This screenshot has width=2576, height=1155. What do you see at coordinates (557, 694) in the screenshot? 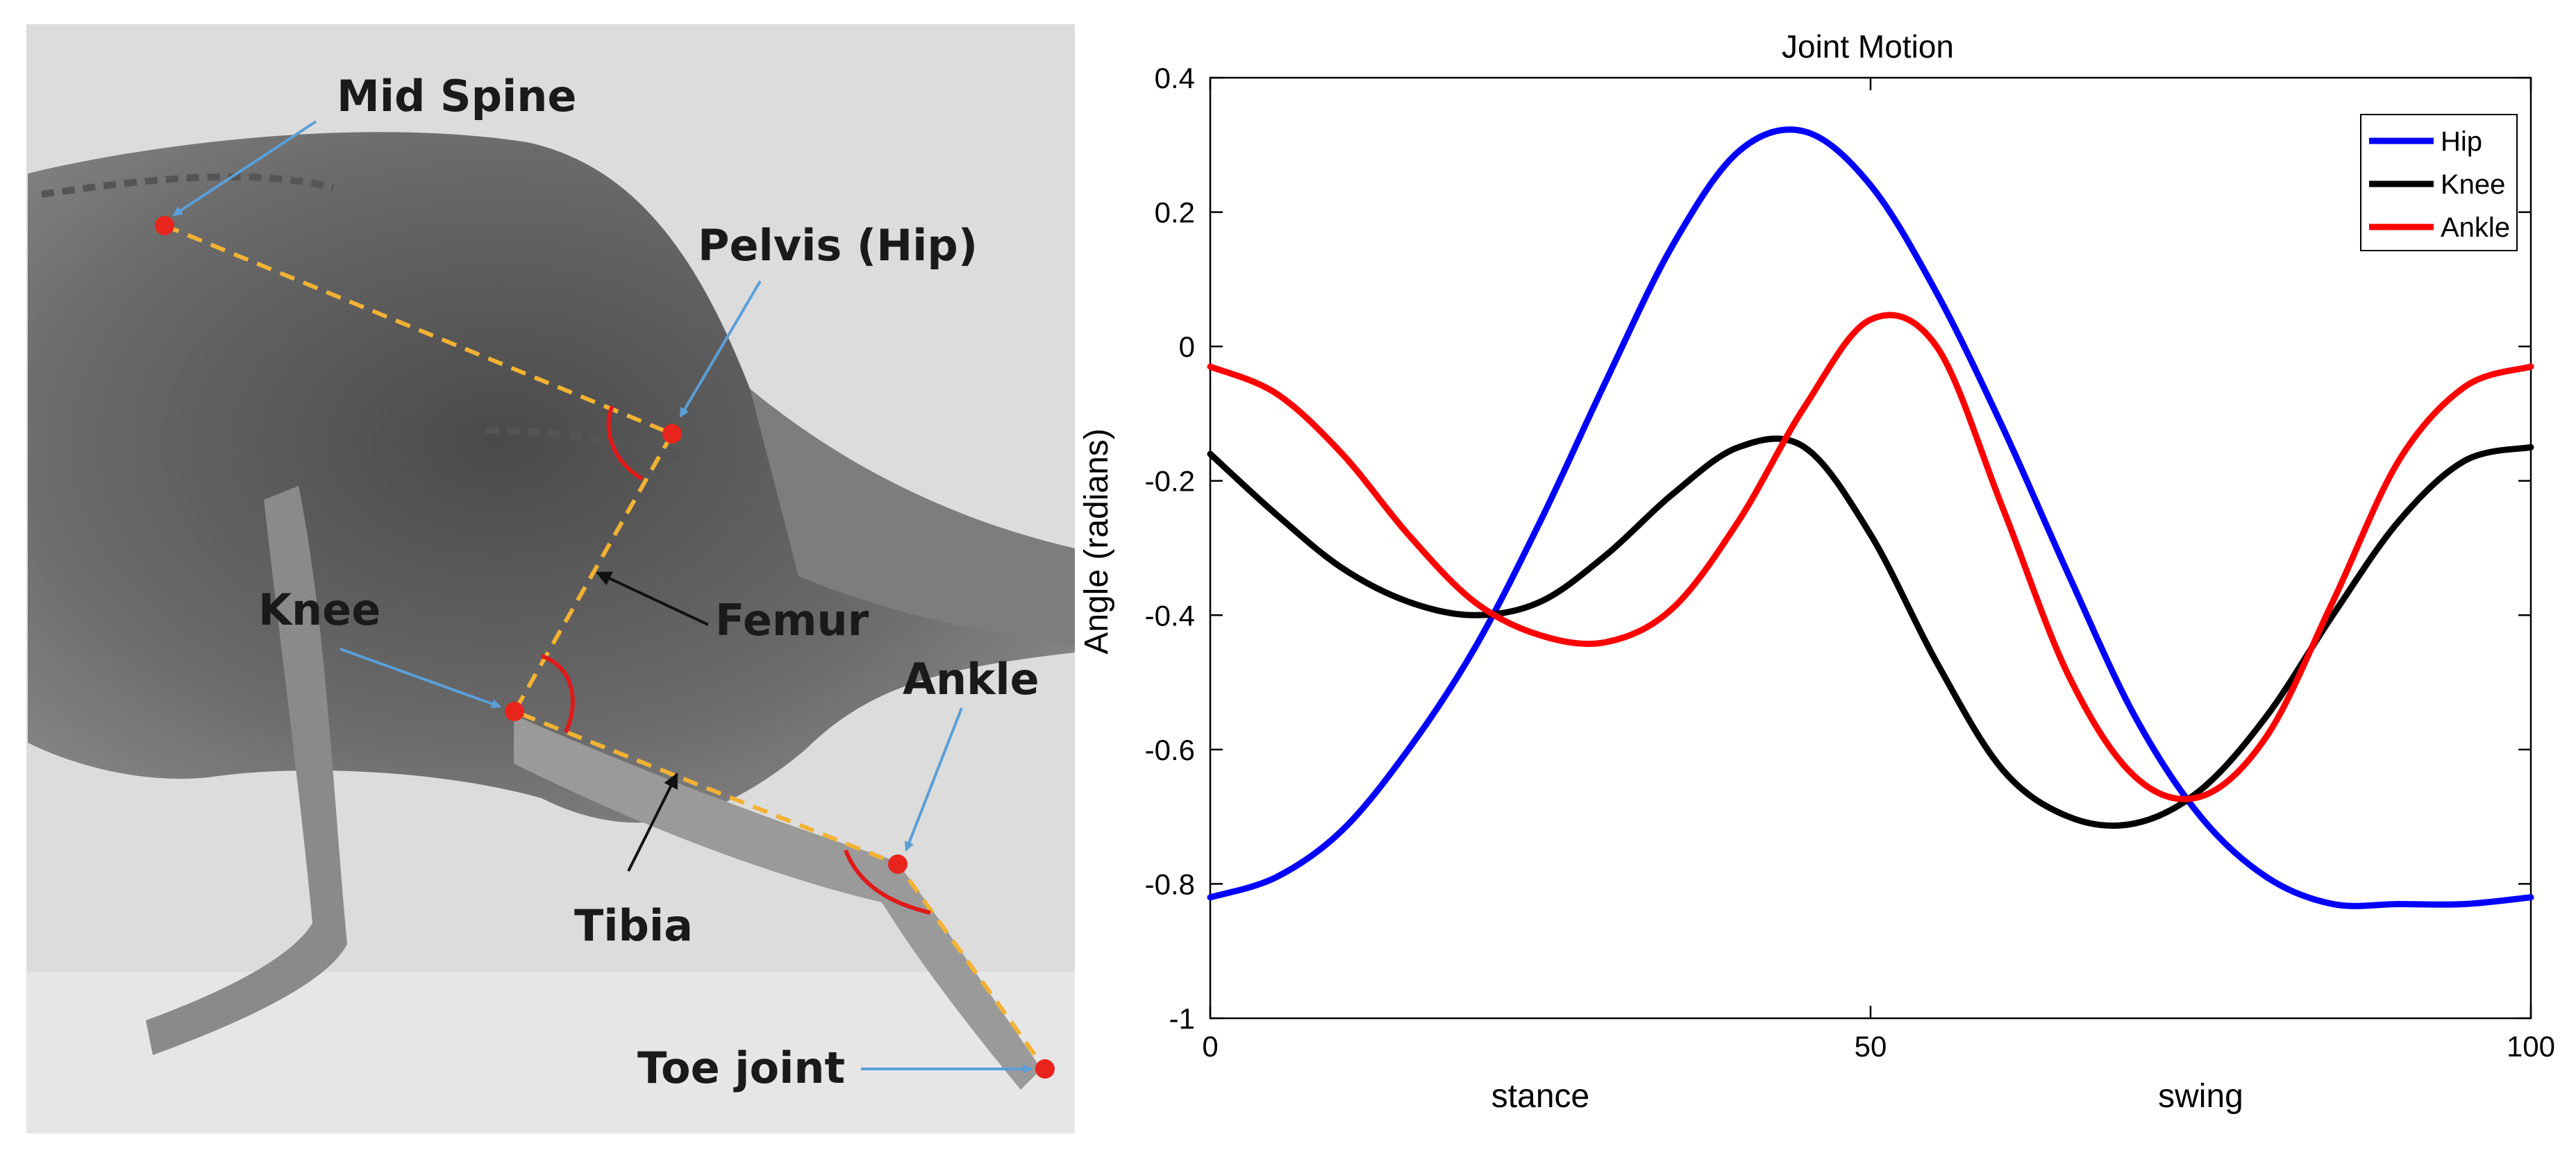
I see `knee-angle-arc` at bounding box center [557, 694].